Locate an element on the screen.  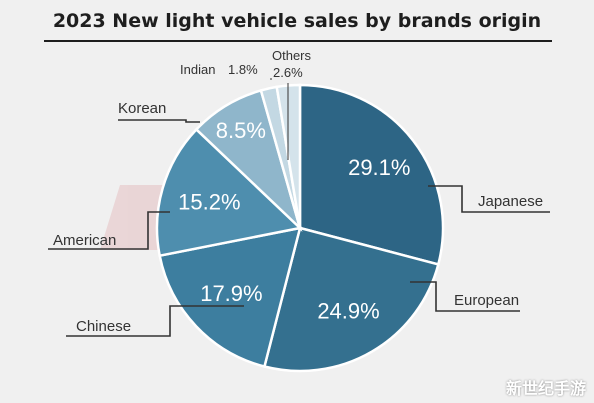
pie-slice-american is located at coordinates (229, 192).